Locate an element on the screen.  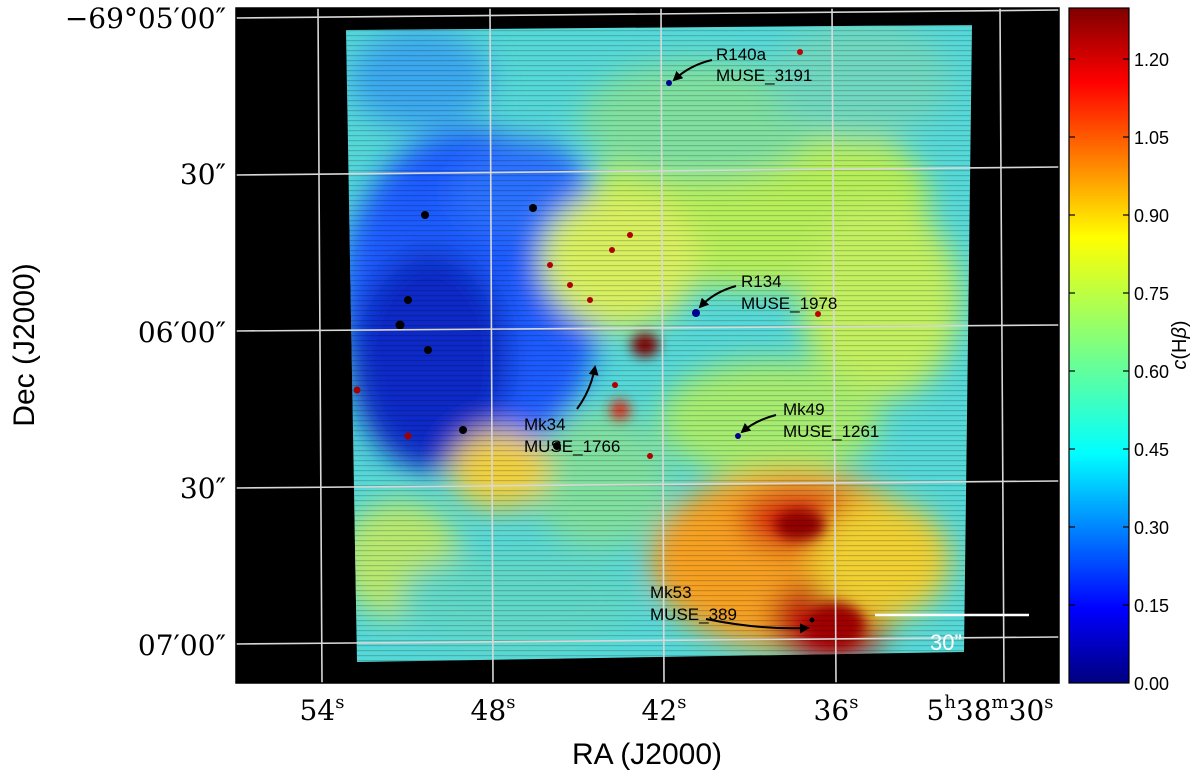
annotation-mk53: Mk53 MUSE_389 is located at coordinates (730, 608).